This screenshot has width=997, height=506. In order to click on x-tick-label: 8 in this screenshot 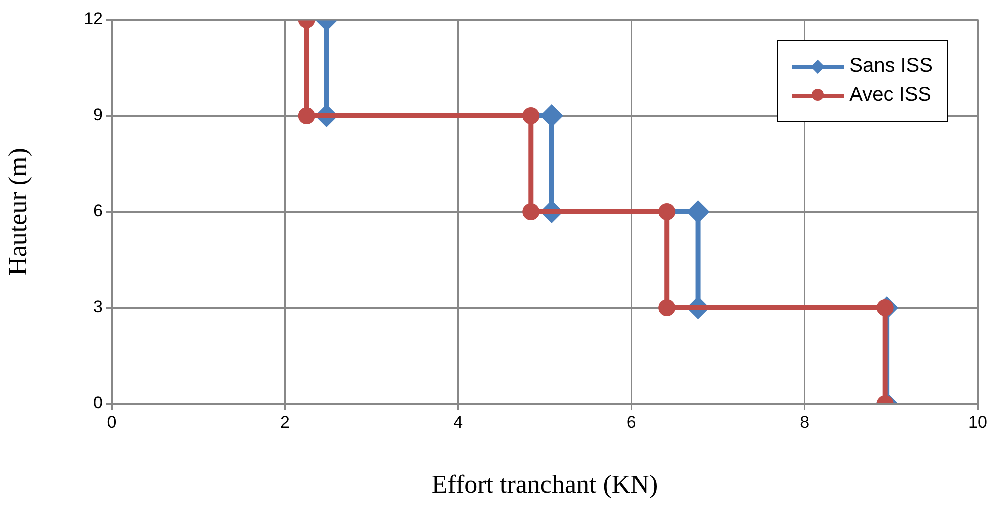, I will do `click(805, 422)`.